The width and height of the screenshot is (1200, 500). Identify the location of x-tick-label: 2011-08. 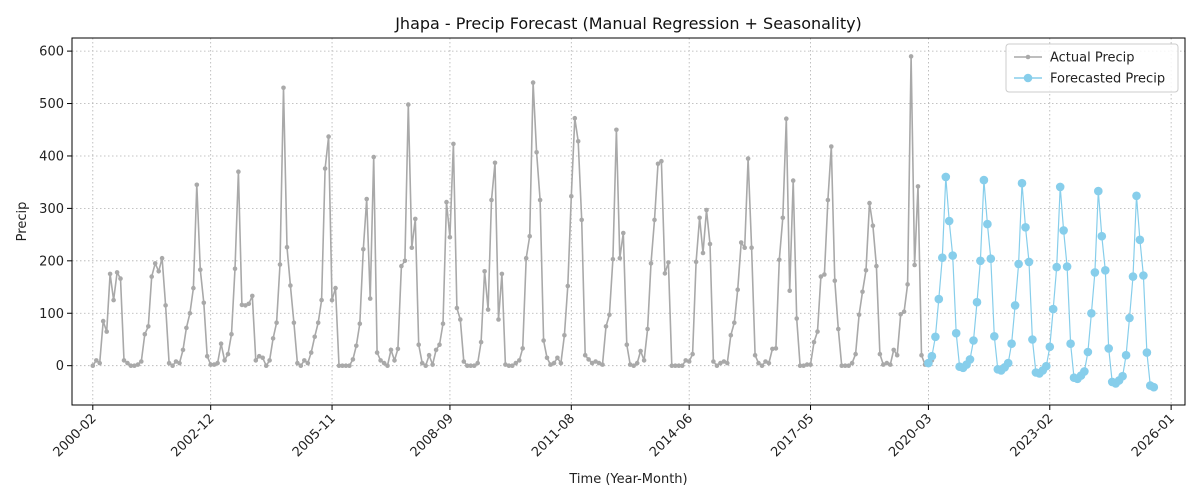
(553, 435).